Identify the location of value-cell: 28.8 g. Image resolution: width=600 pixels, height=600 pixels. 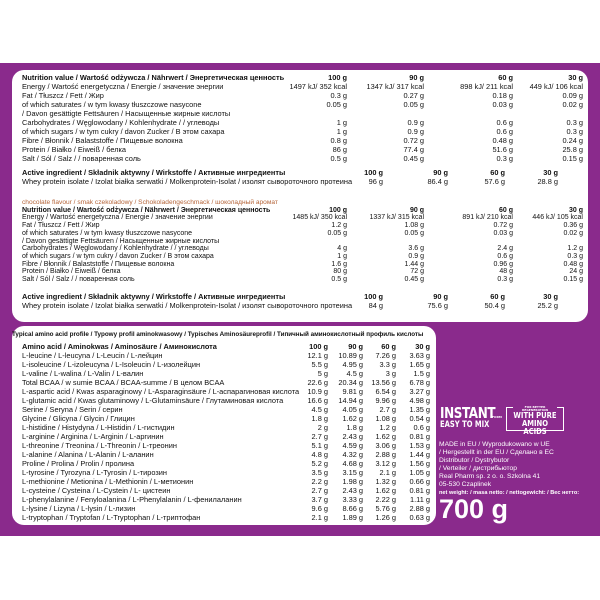
(547, 181).